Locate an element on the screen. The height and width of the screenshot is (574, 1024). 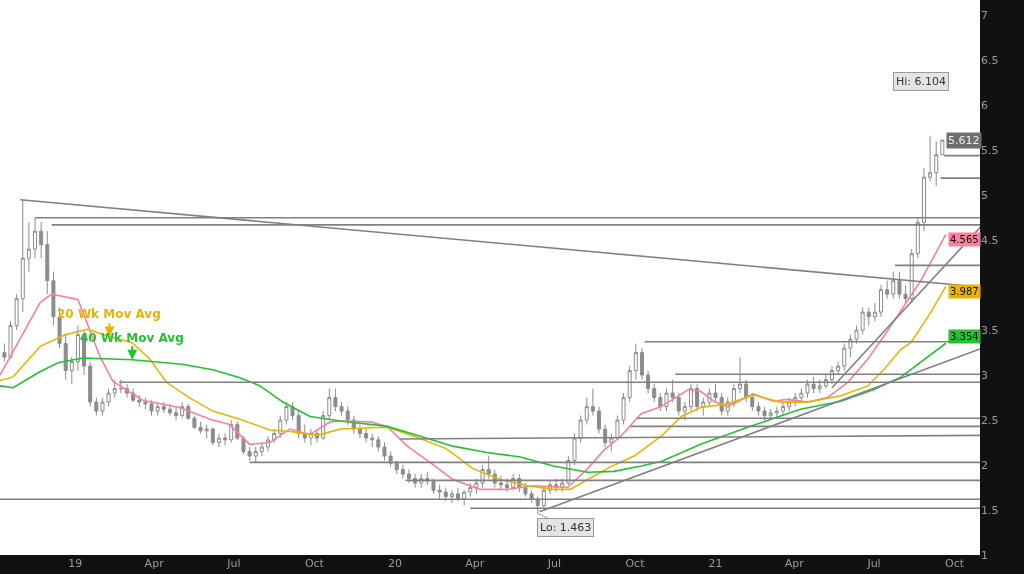
x-tick-label: 19 is located at coordinates (75, 563).